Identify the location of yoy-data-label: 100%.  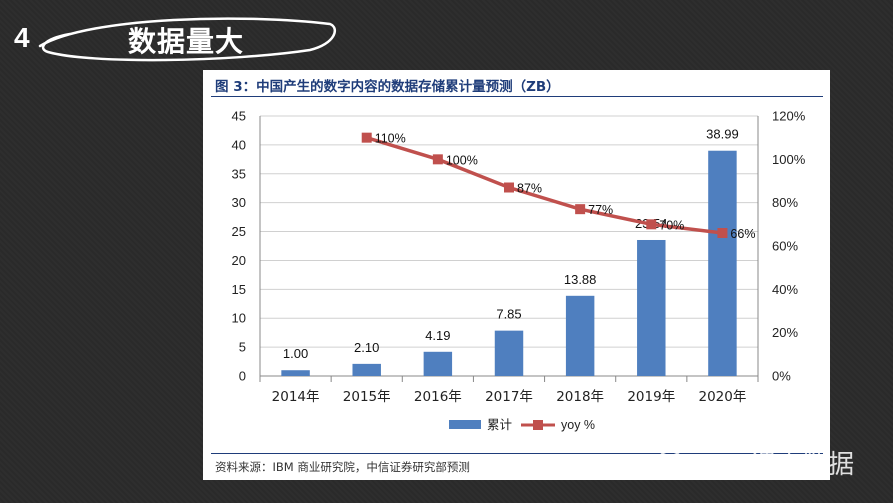
(462, 160).